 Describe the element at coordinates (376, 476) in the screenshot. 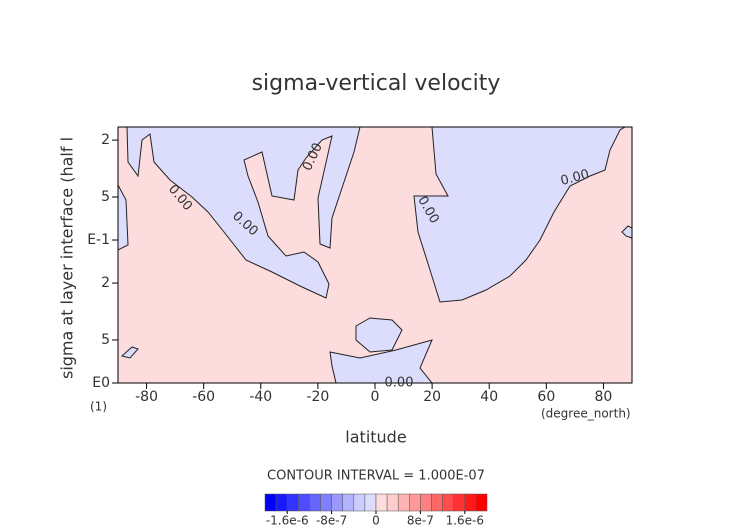

I see `contour-interval: CONTOUR INTERVAL = 1.000E-07` at that location.